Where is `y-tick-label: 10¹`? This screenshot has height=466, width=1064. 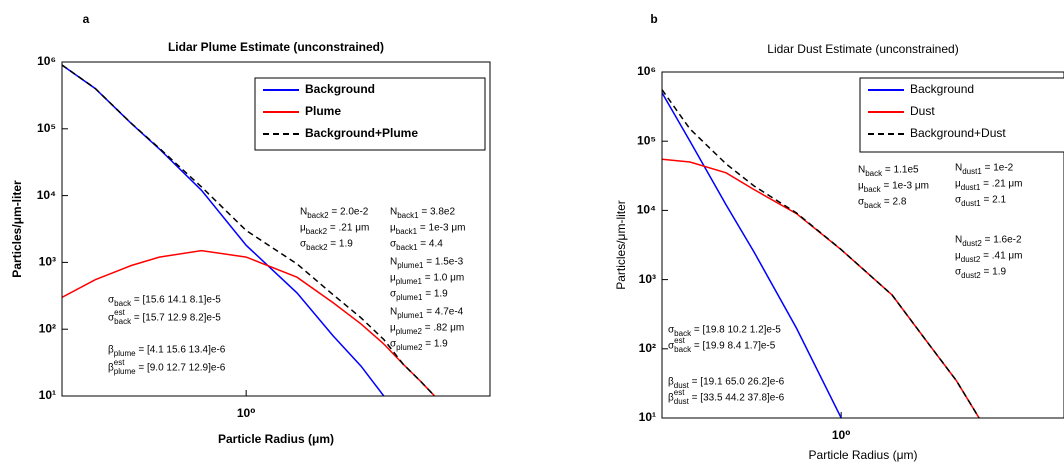 y-tick-label: 10¹ is located at coordinates (647, 417).